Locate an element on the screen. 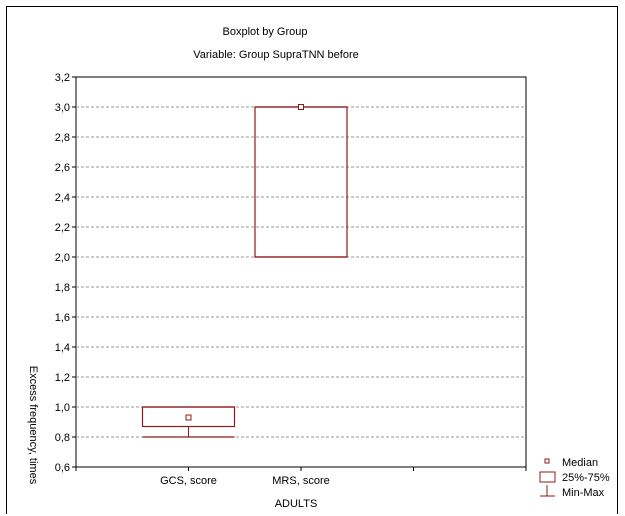 Image resolution: width=625 pixels, height=516 pixels. x-tick-label: MRS, score is located at coordinates (300, 481).